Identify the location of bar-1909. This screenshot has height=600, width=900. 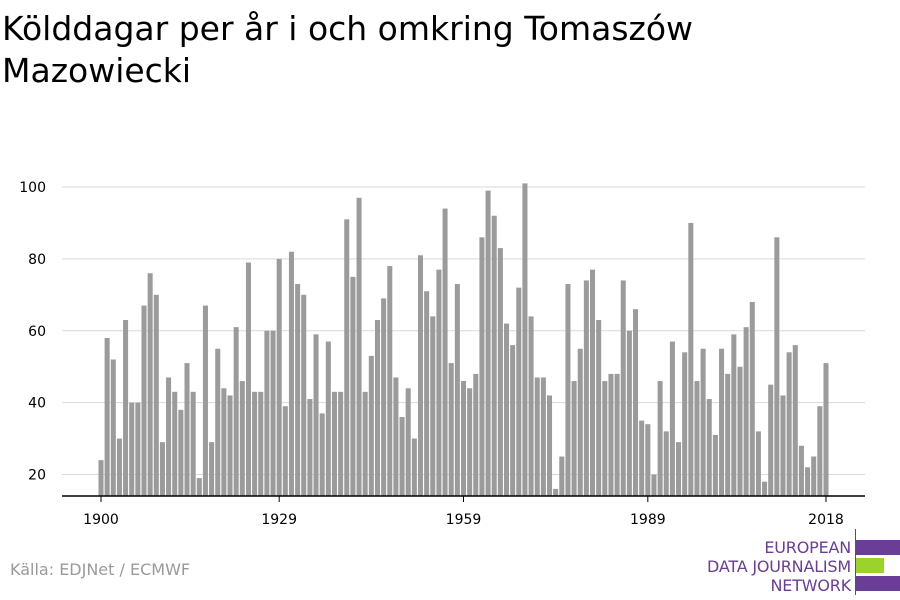
(156, 395).